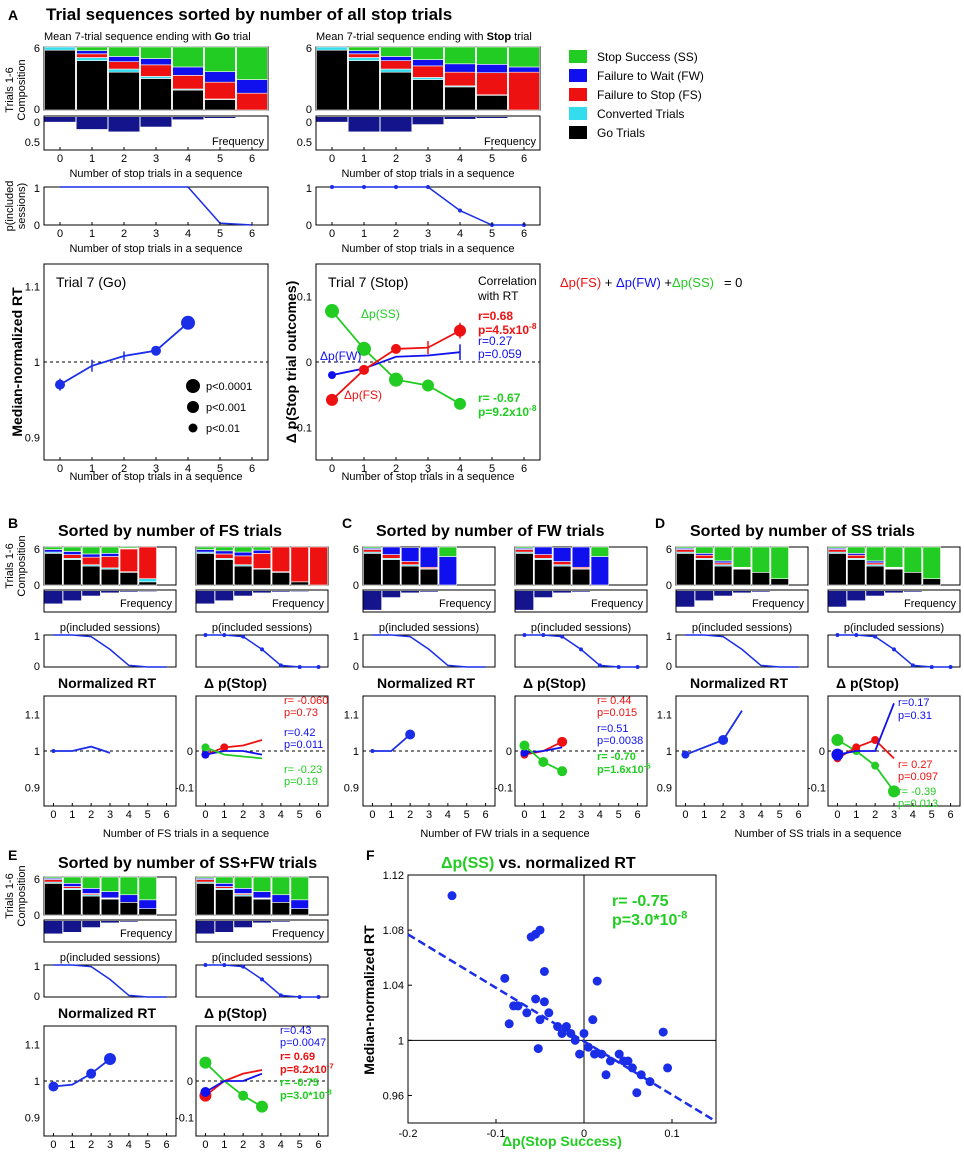 This screenshot has height=1152, width=964. I want to click on D-comp-go-bar-1-ss, so click(704, 550).